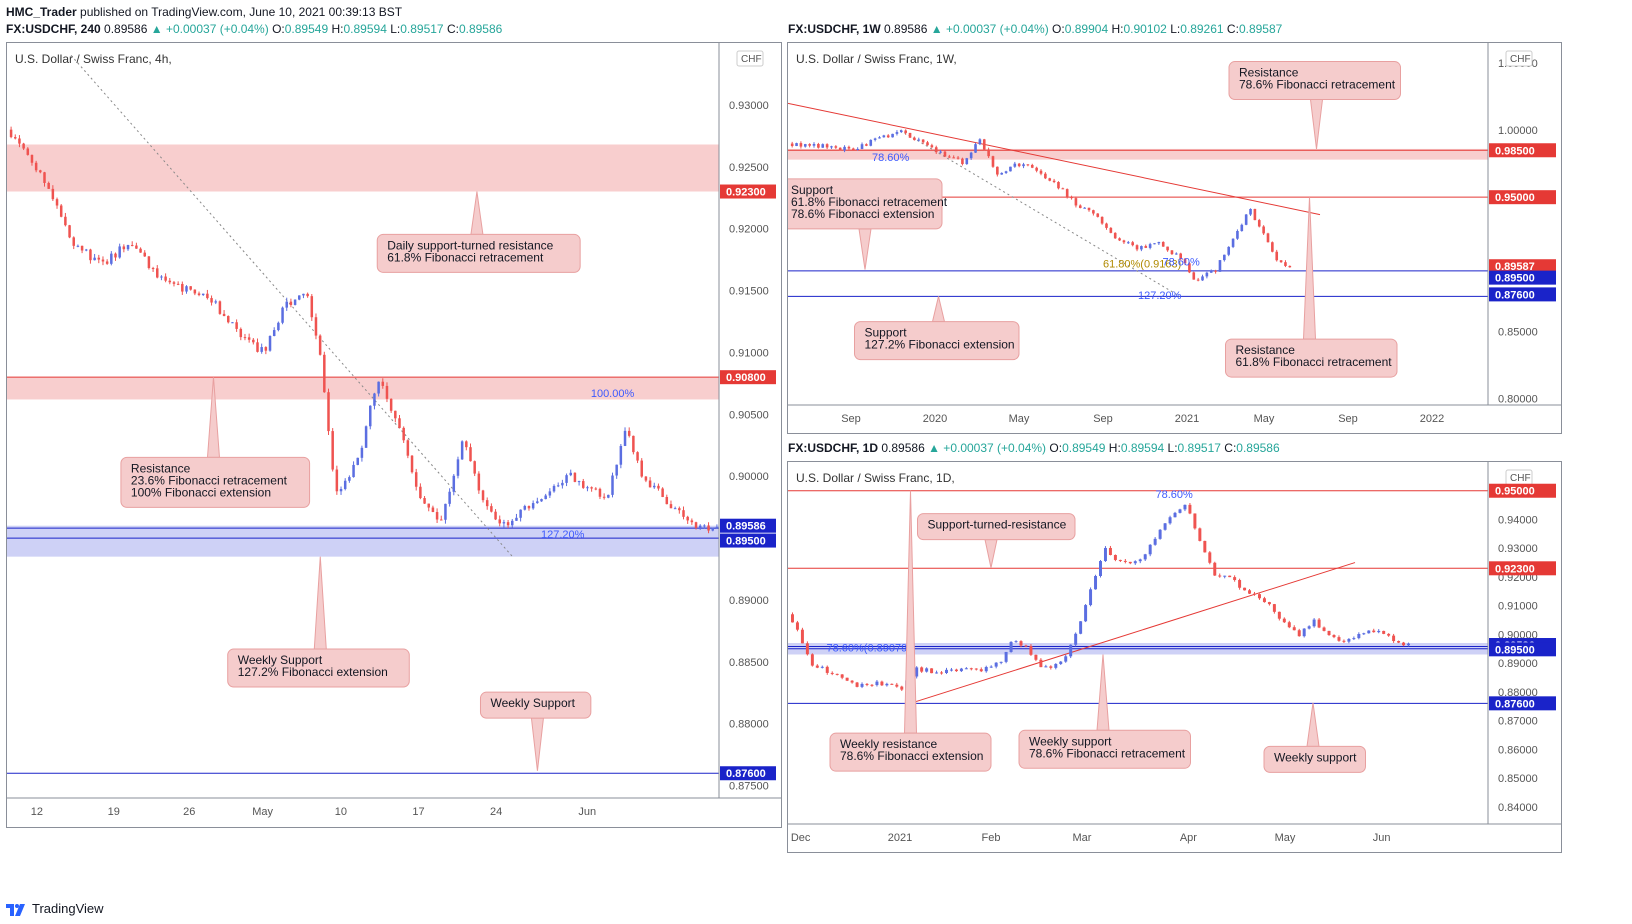  What do you see at coordinates (587, 812) in the screenshot?
I see `time-tick-label: Jun` at bounding box center [587, 812].